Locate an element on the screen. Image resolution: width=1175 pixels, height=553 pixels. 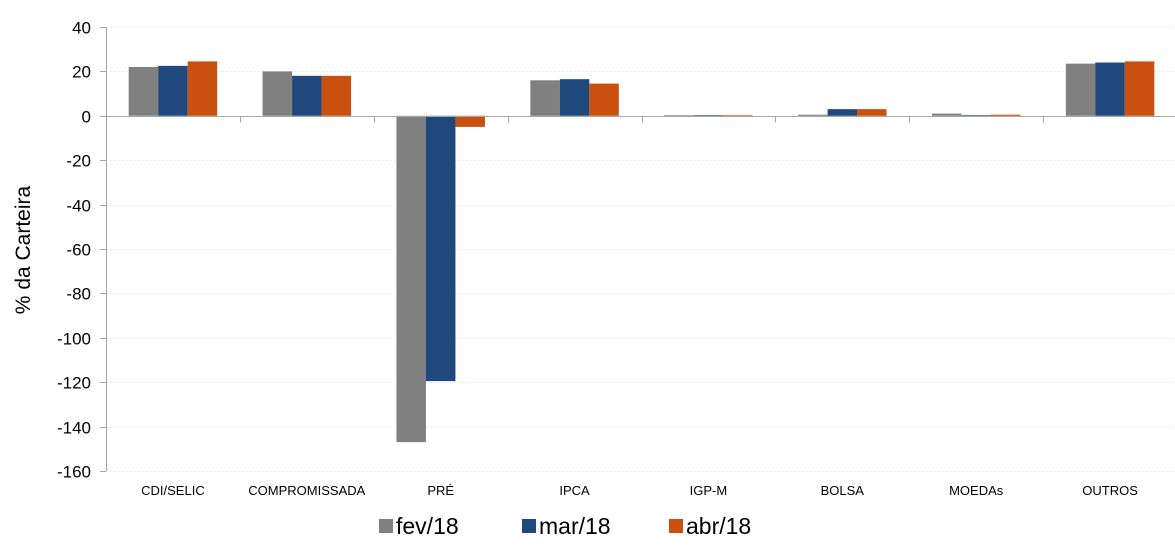
legend-label: abr/18 is located at coordinates (718, 526).